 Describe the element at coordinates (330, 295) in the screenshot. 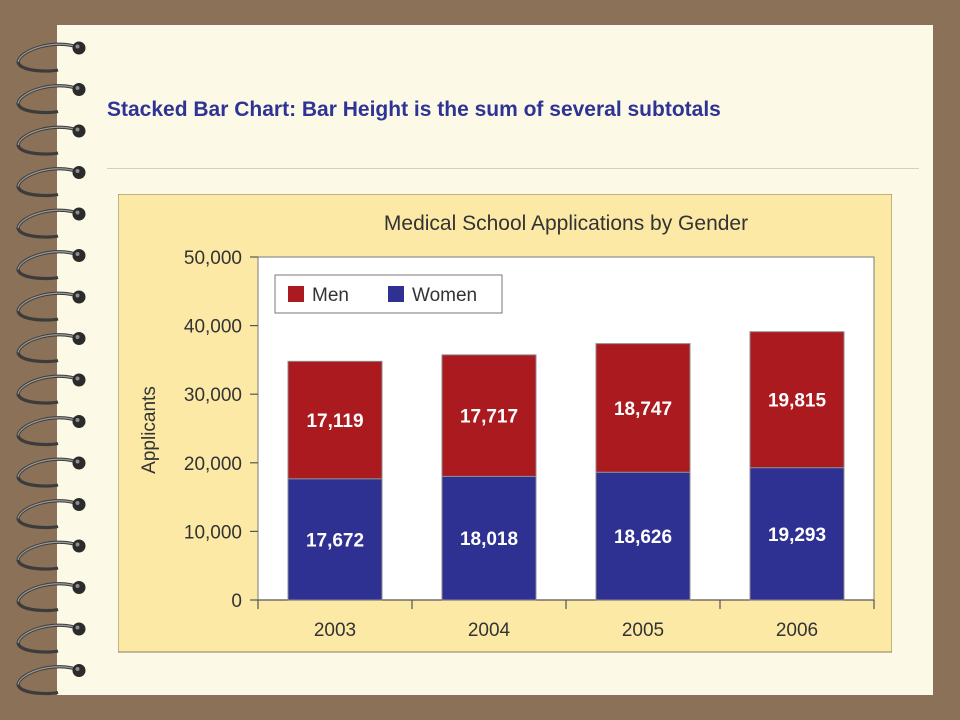

I see `legend-label: Men` at that location.